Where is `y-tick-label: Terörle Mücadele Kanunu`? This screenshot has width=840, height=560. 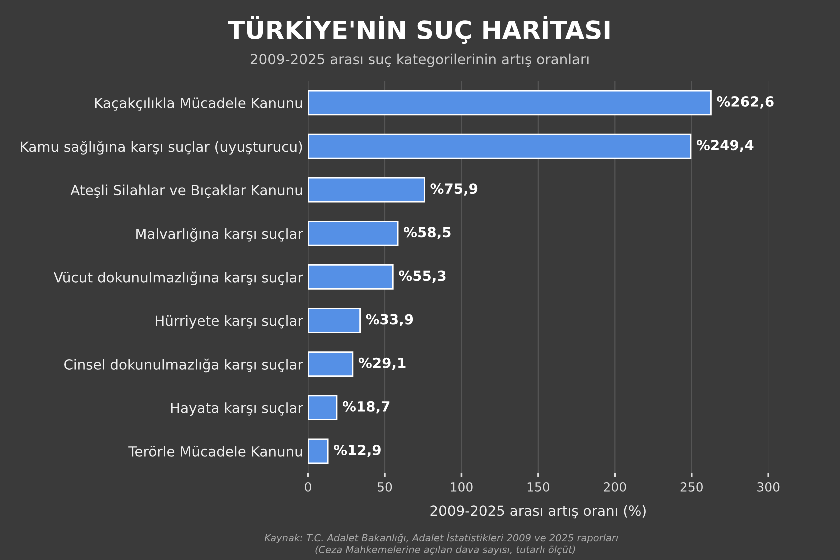 y-tick-label: Terörle Mücadele Kanunu is located at coordinates (215, 451).